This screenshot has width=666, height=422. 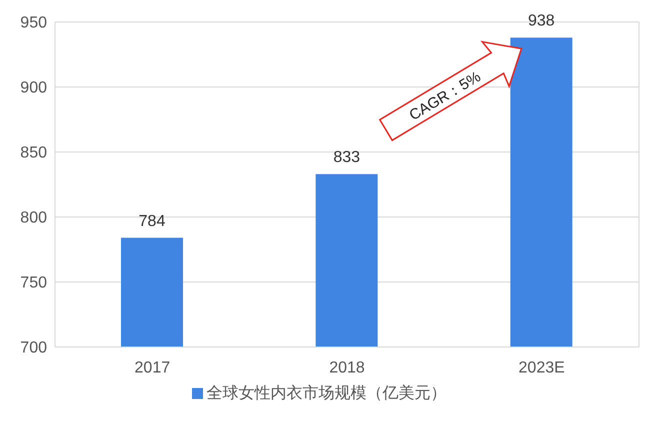 What do you see at coordinates (326, 393) in the screenshot?
I see `legend-label: 全球女性内衣市场规模（亿美元）` at bounding box center [326, 393].